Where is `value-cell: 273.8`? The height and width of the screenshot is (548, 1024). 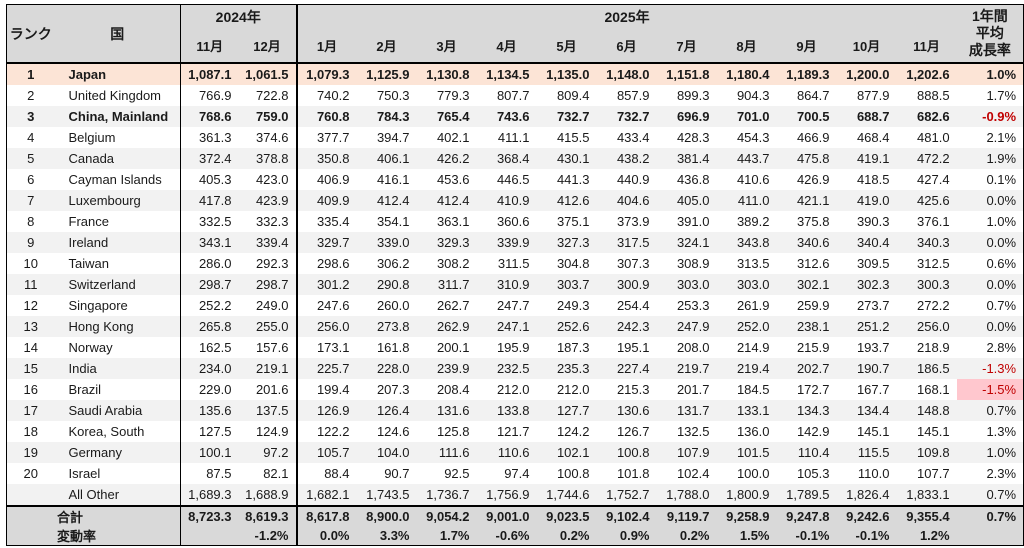
value-cell: 273.8 is located at coordinates (386, 326).